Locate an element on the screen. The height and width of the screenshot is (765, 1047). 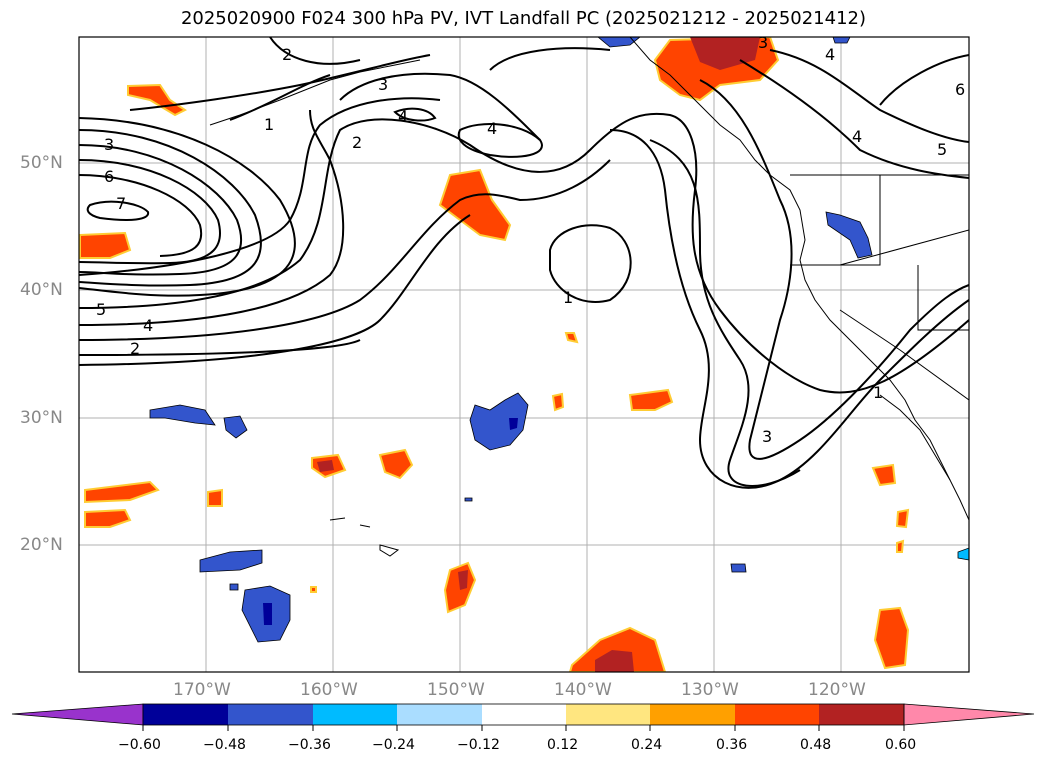
lon-label: 140°W is located at coordinates (583, 690).